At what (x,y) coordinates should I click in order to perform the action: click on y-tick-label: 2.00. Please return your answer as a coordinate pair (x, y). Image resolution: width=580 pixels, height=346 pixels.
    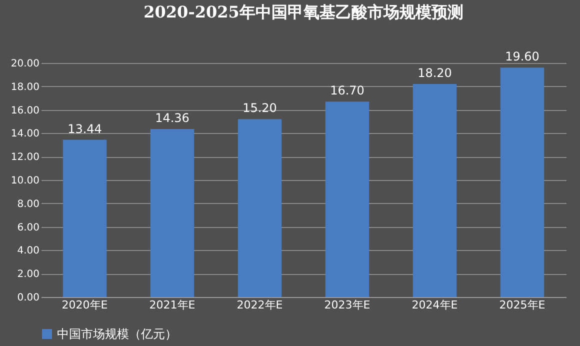
    Looking at the image, I should click on (28, 274).